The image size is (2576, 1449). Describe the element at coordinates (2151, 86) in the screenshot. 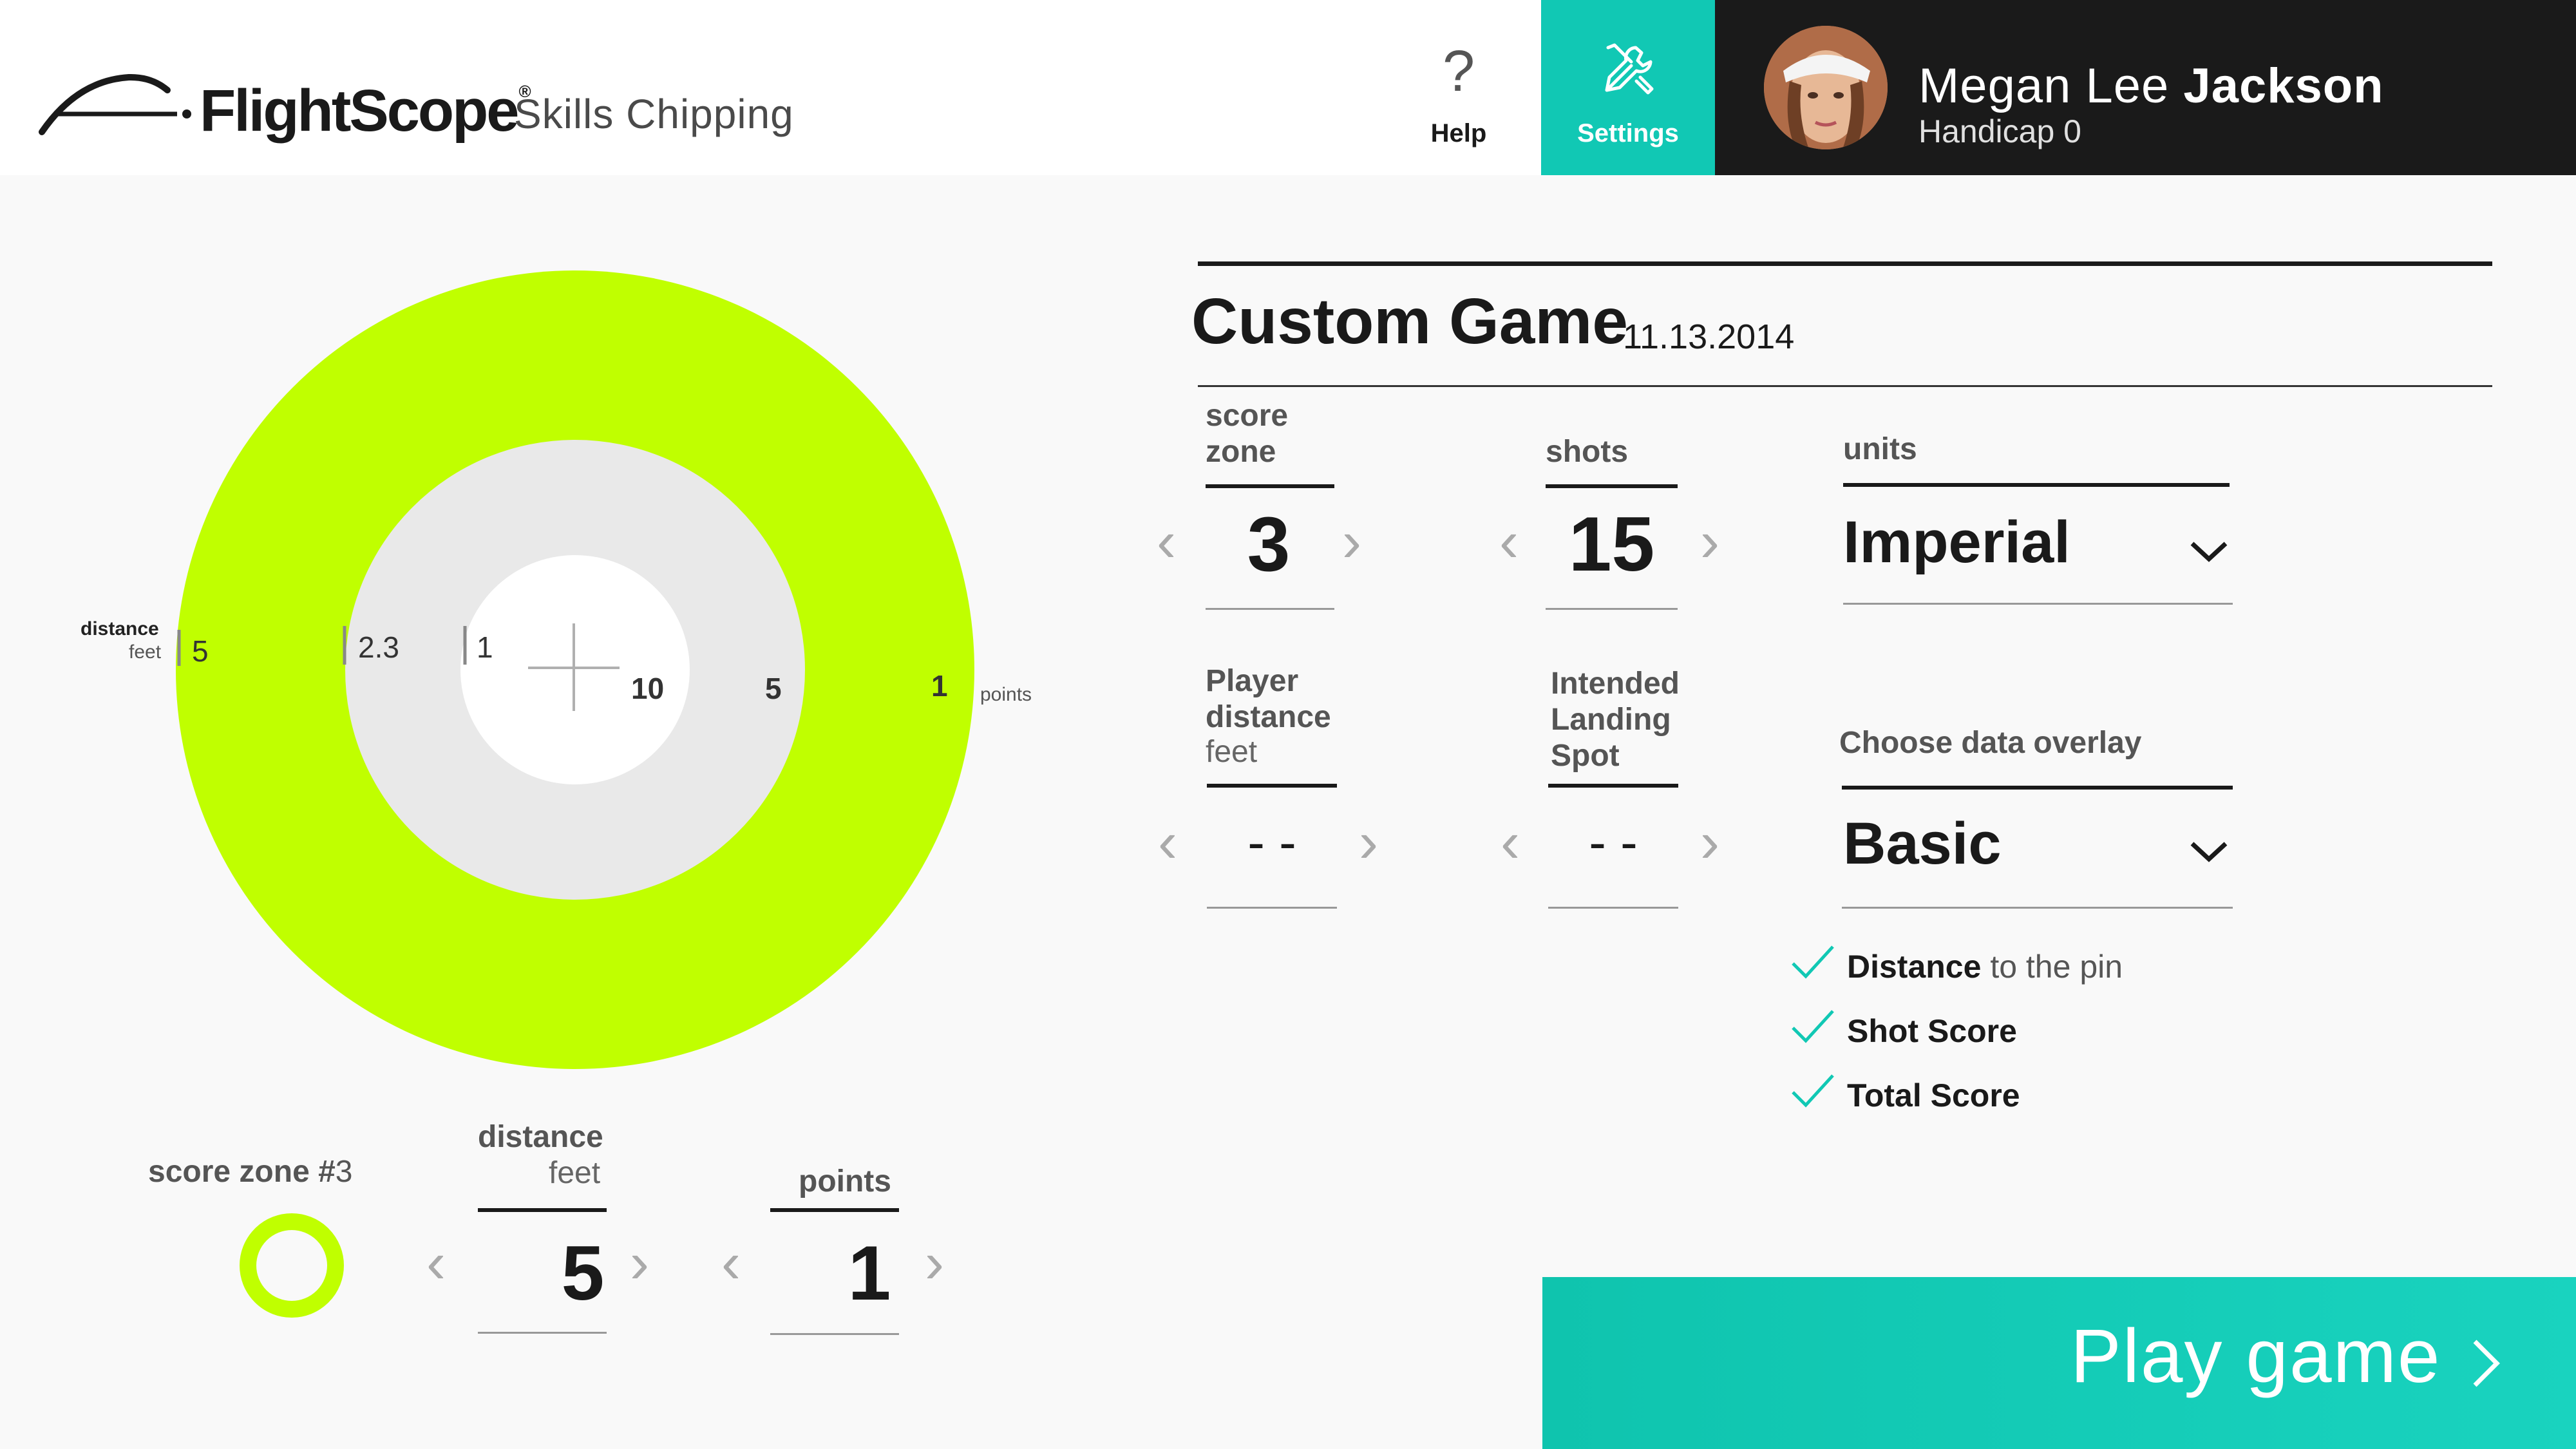

I see `user-name: Megan Lee Jackson` at that location.